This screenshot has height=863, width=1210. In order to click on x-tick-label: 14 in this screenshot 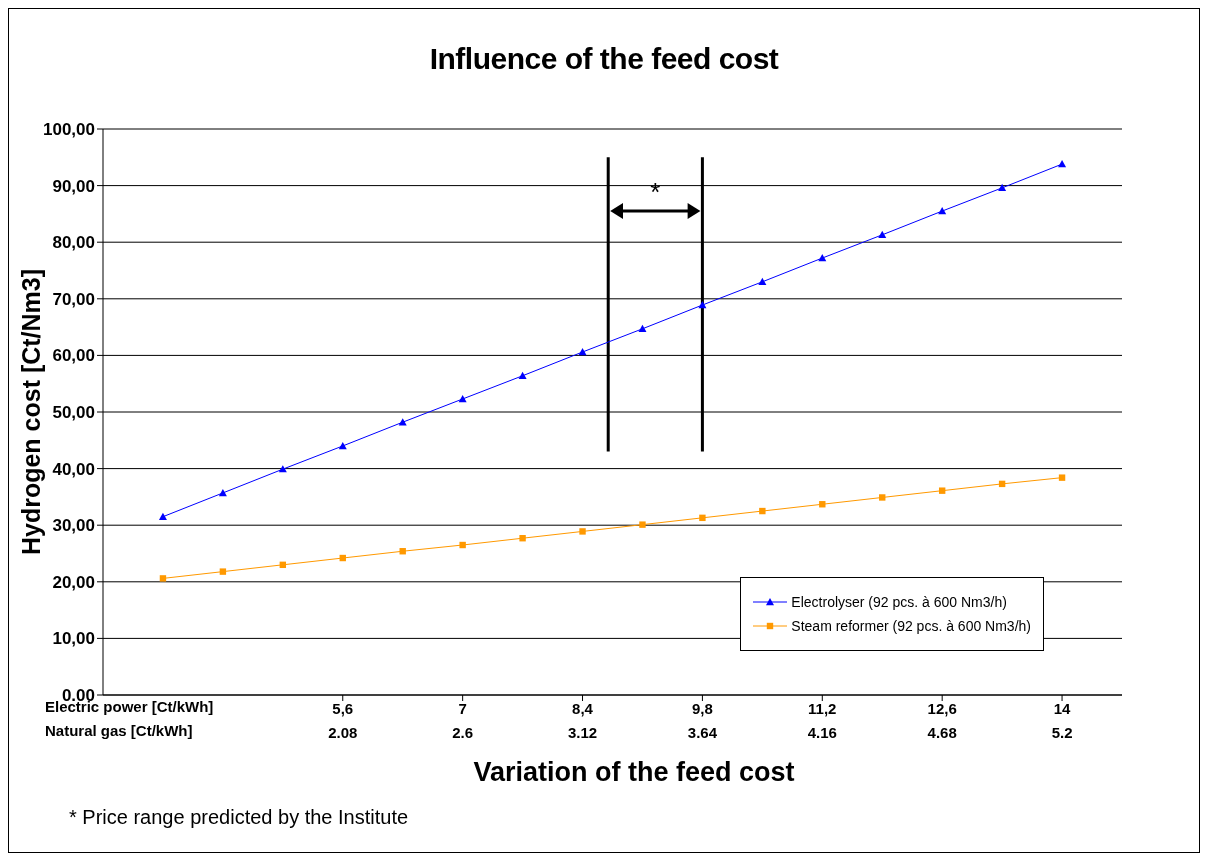, I will do `click(1062, 708)`.